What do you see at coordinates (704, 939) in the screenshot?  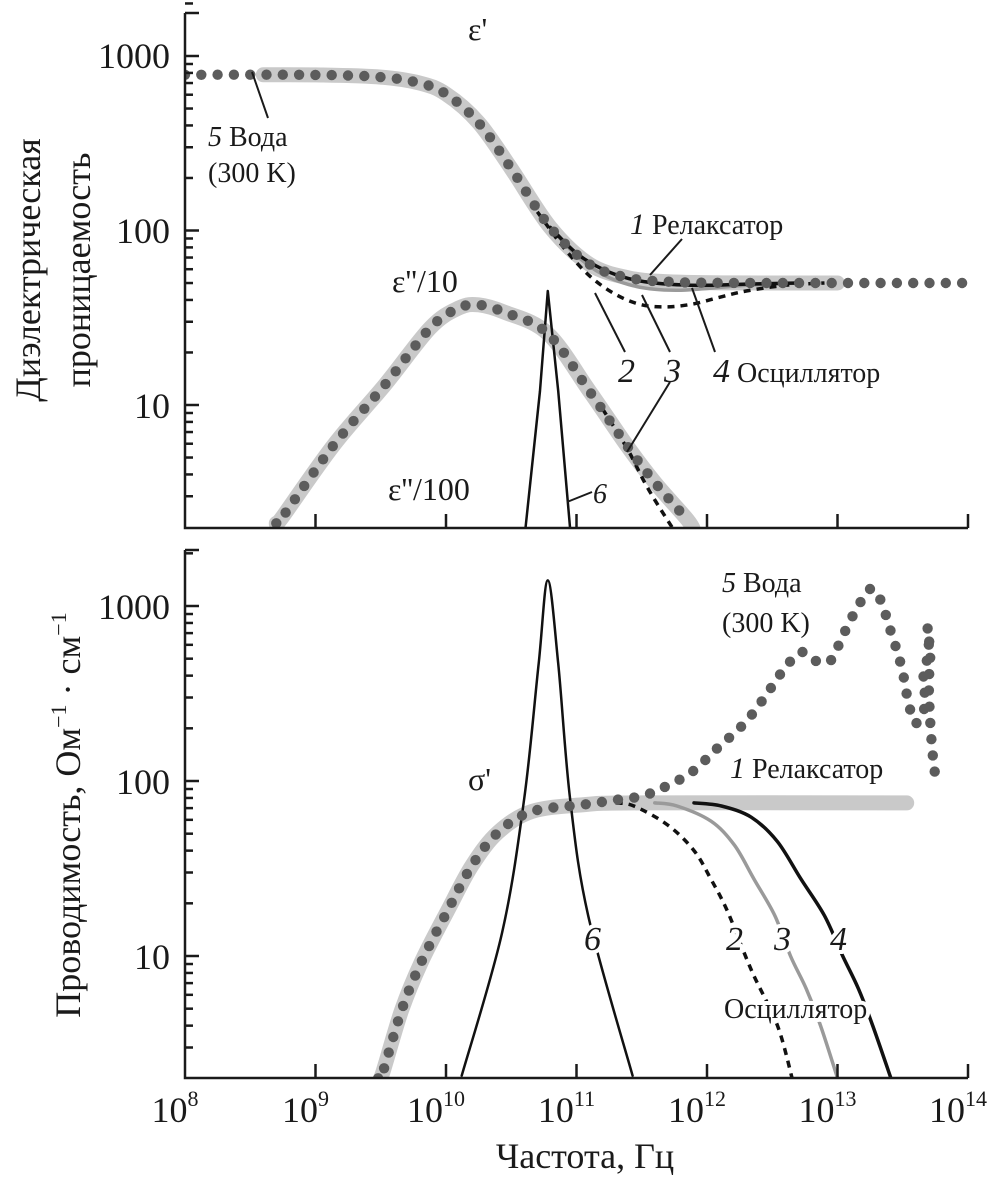 I see `oscillator-2-sigma-line` at bounding box center [704, 939].